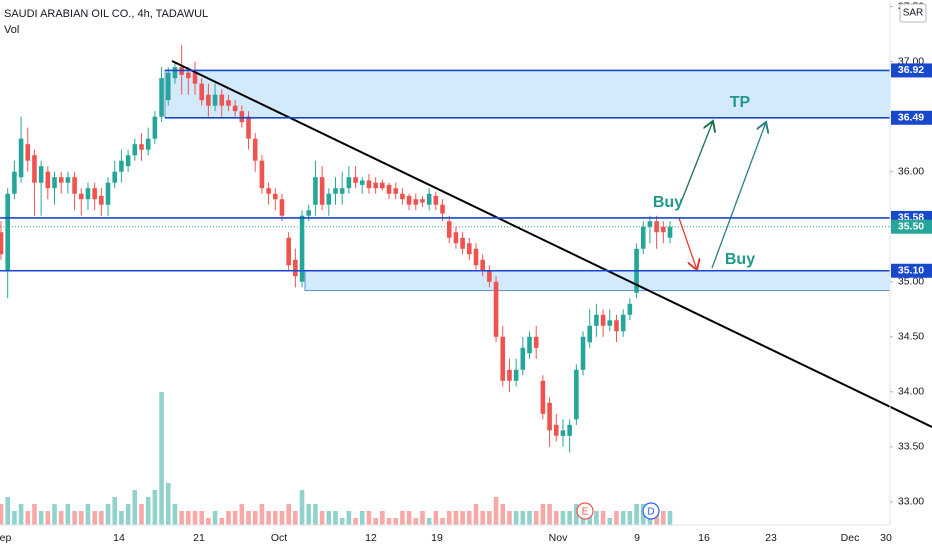 Image resolution: width=932 pixels, height=550 pixels. Describe the element at coordinates (585, 512) in the screenshot. I see `event-label: E` at that location.